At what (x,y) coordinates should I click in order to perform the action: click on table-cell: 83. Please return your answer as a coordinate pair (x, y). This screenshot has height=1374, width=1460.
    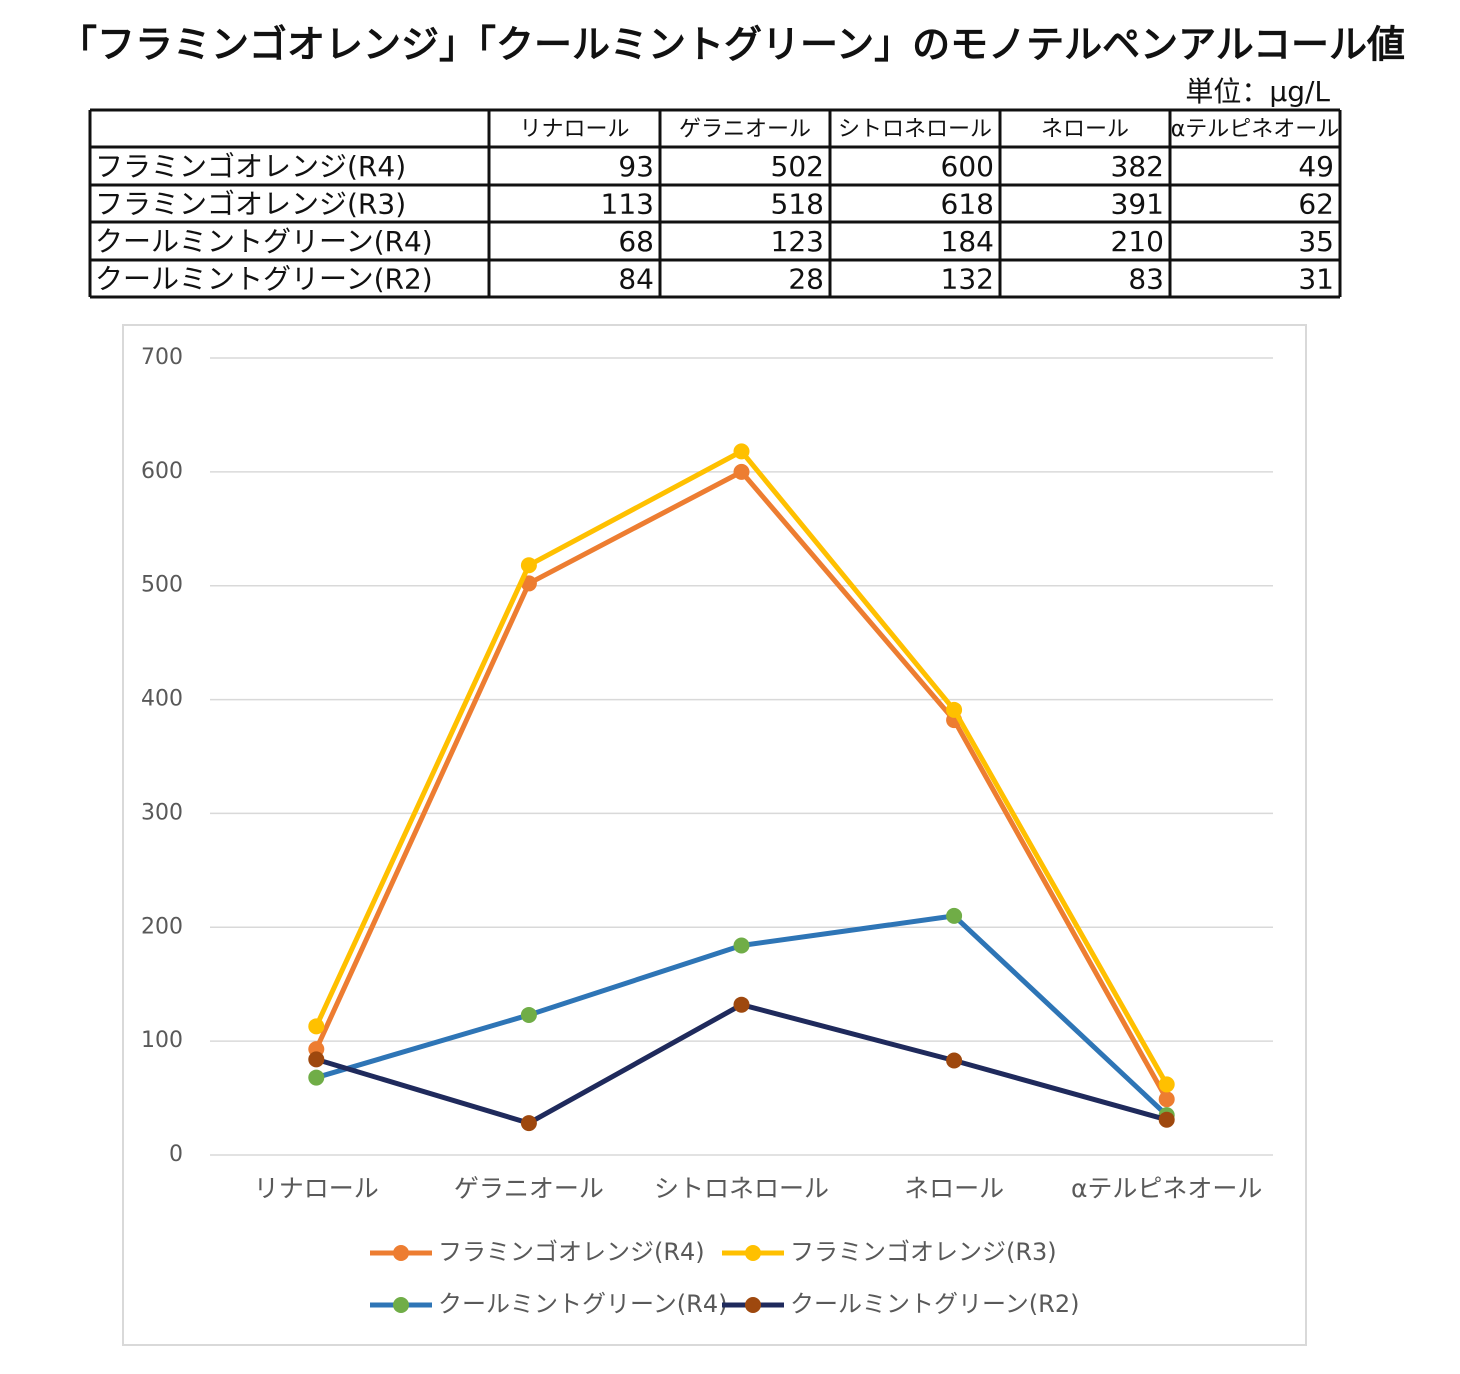
    Looking at the image, I should click on (1146, 279).